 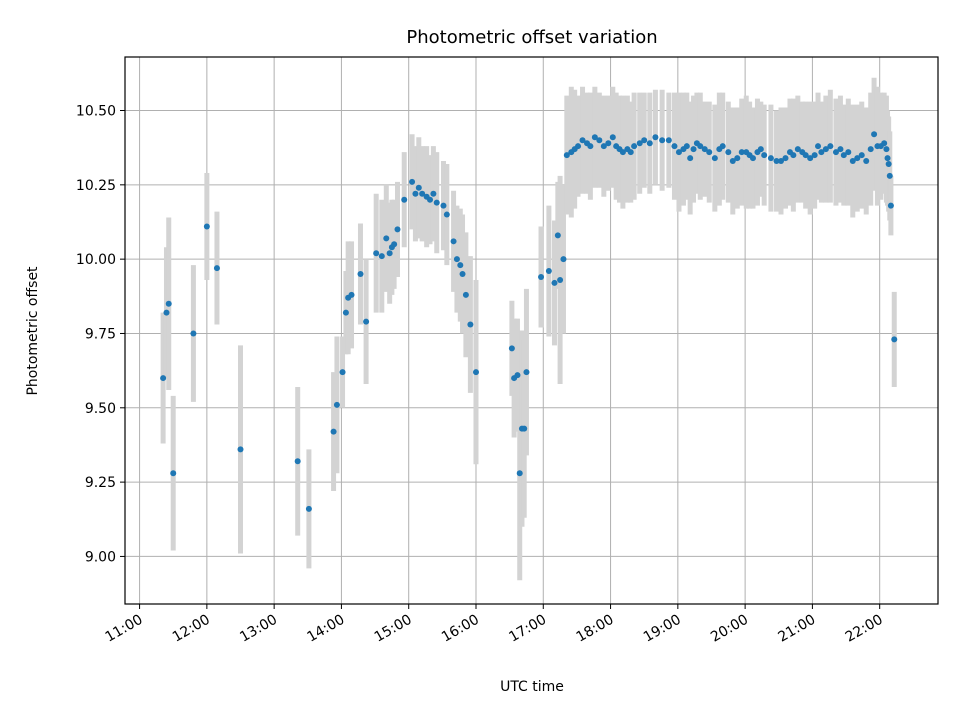 What do you see at coordinates (100, 334) in the screenshot?
I see `y-tick-label: 9.75` at bounding box center [100, 334].